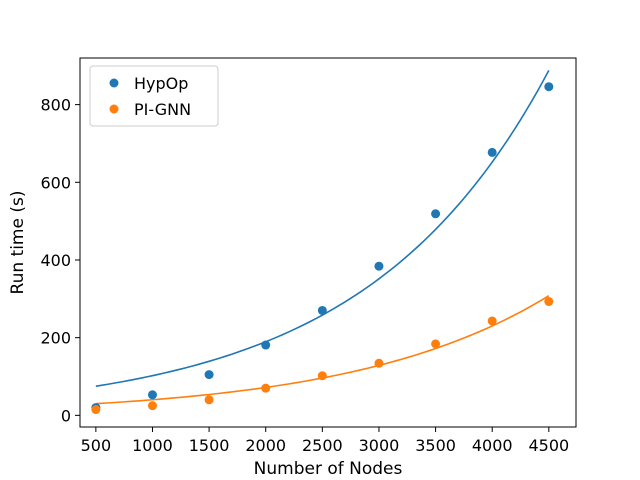  Describe the element at coordinates (55, 260) in the screenshot. I see `y-tick-label: 400` at that location.